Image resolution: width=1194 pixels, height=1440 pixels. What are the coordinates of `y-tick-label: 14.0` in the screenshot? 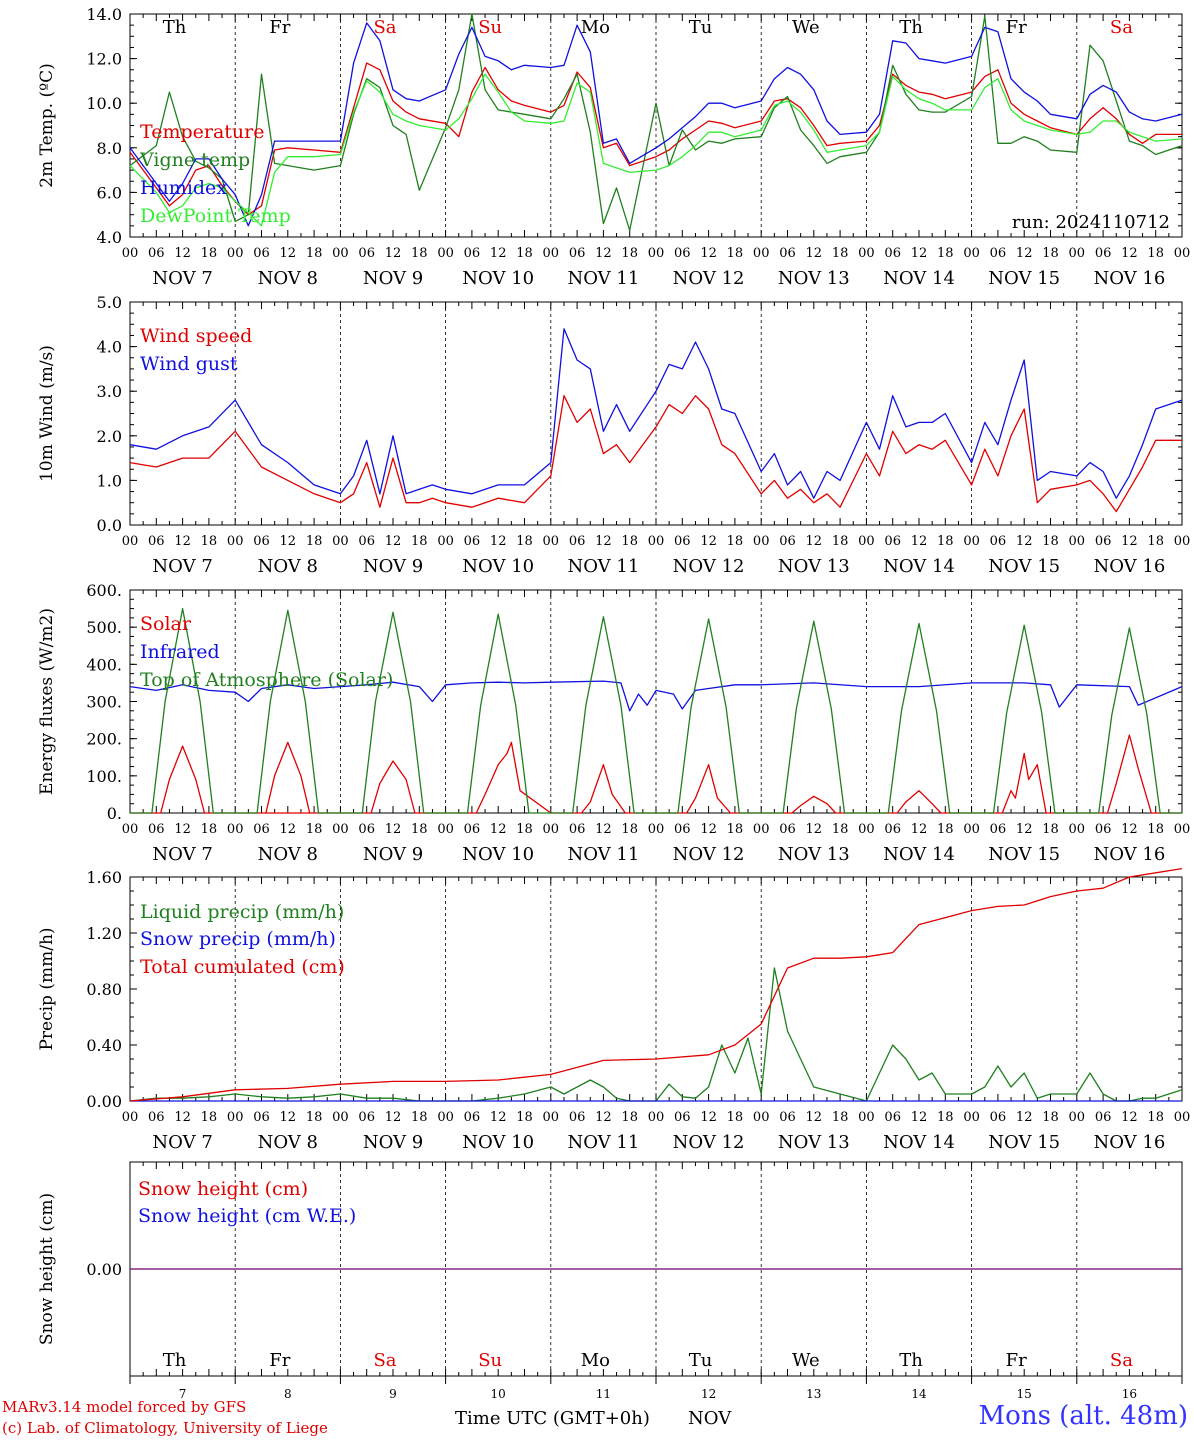 It's located at (104, 14).